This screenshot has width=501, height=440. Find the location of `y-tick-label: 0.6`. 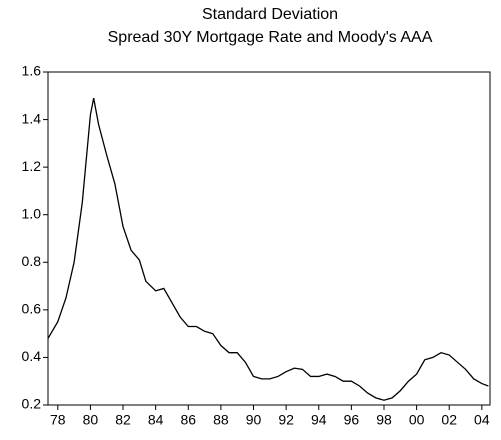

y-tick-label: 0.6 is located at coordinates (32, 309).